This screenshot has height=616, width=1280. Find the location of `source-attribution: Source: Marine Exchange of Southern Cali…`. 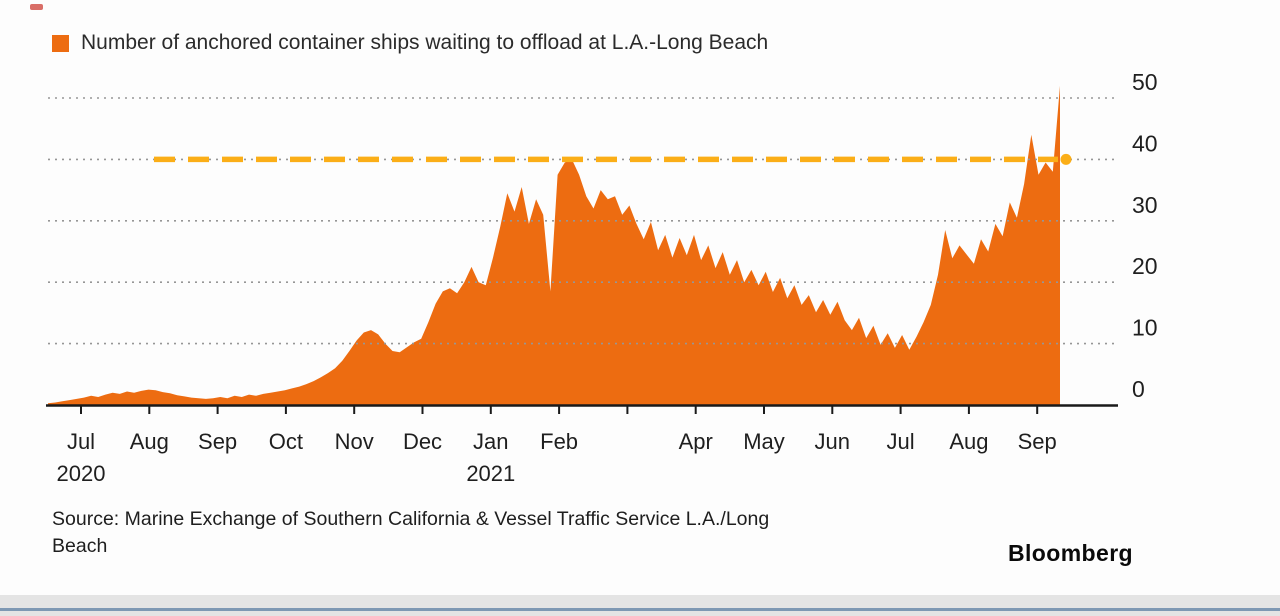

source-attribution: Source: Marine Exchange of Southern Cali… is located at coordinates (410, 533).